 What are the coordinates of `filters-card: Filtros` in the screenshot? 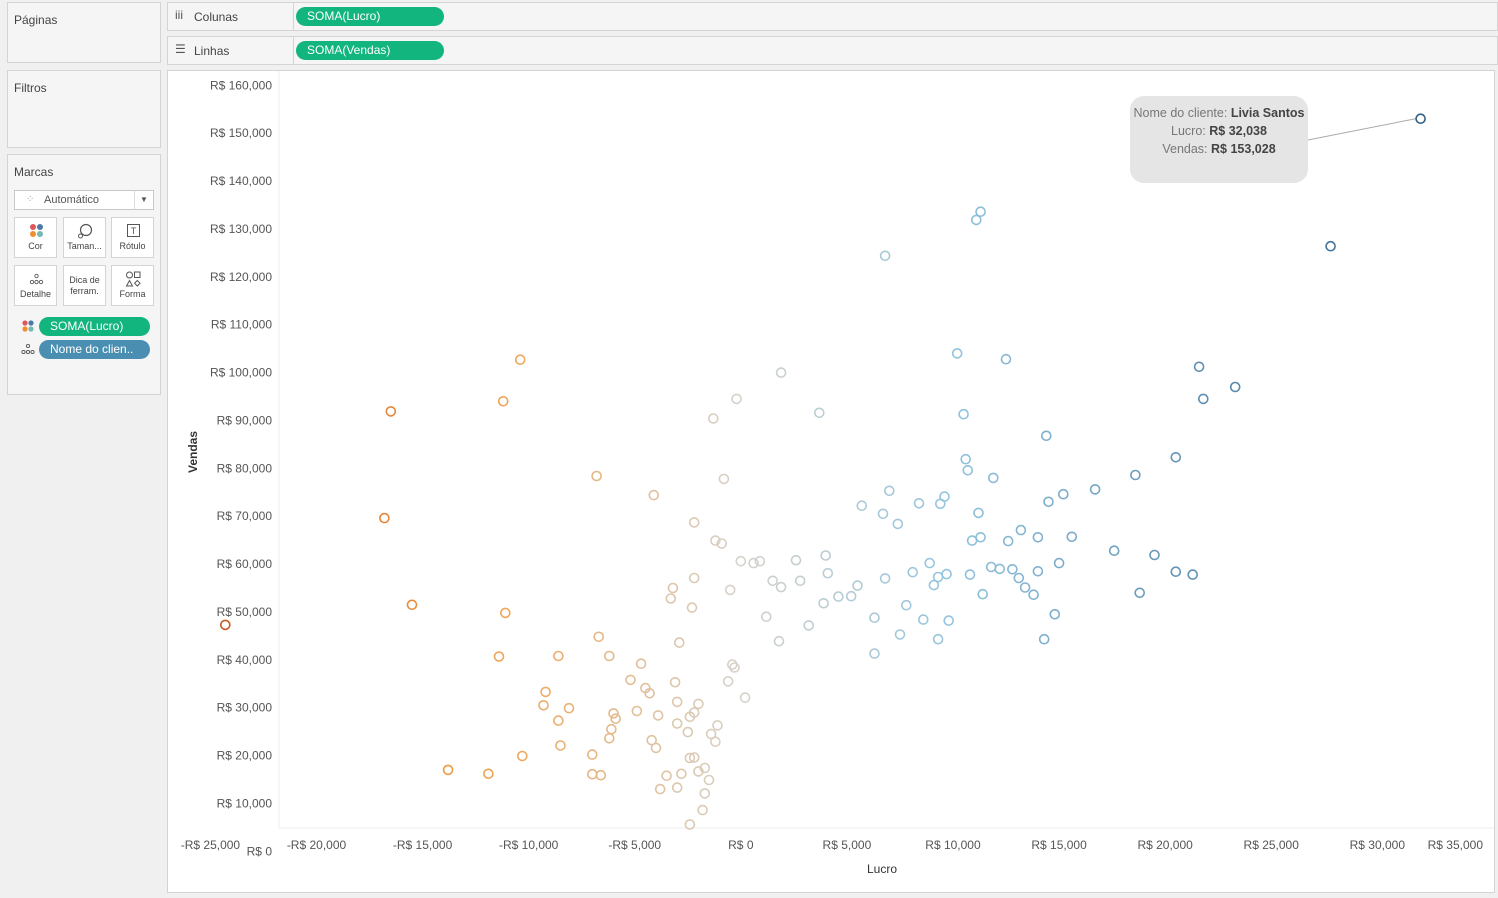 It's located at (84, 109).